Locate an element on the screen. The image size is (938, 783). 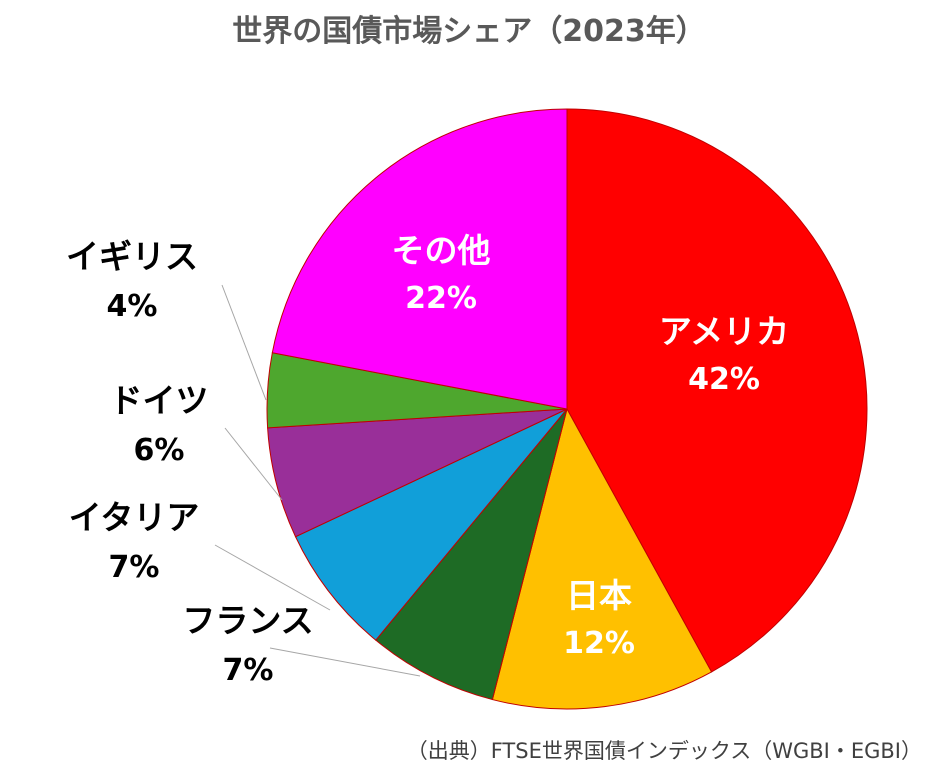
slice-label-2: フランス is located at coordinates (247, 620).